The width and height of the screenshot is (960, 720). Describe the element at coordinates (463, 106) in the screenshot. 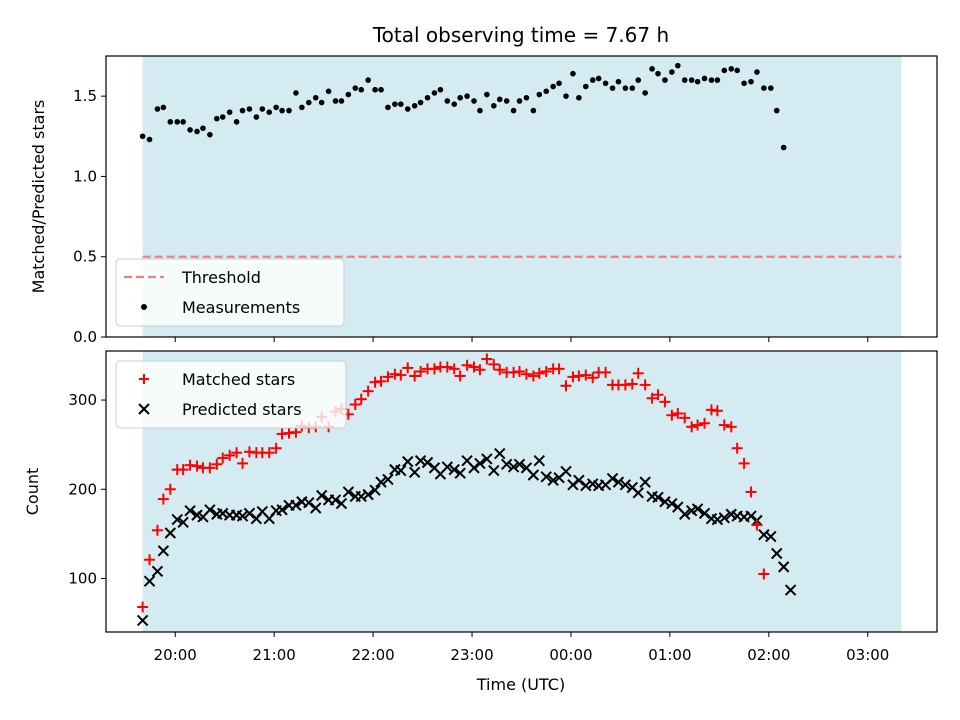

I see `measurements-points` at that location.